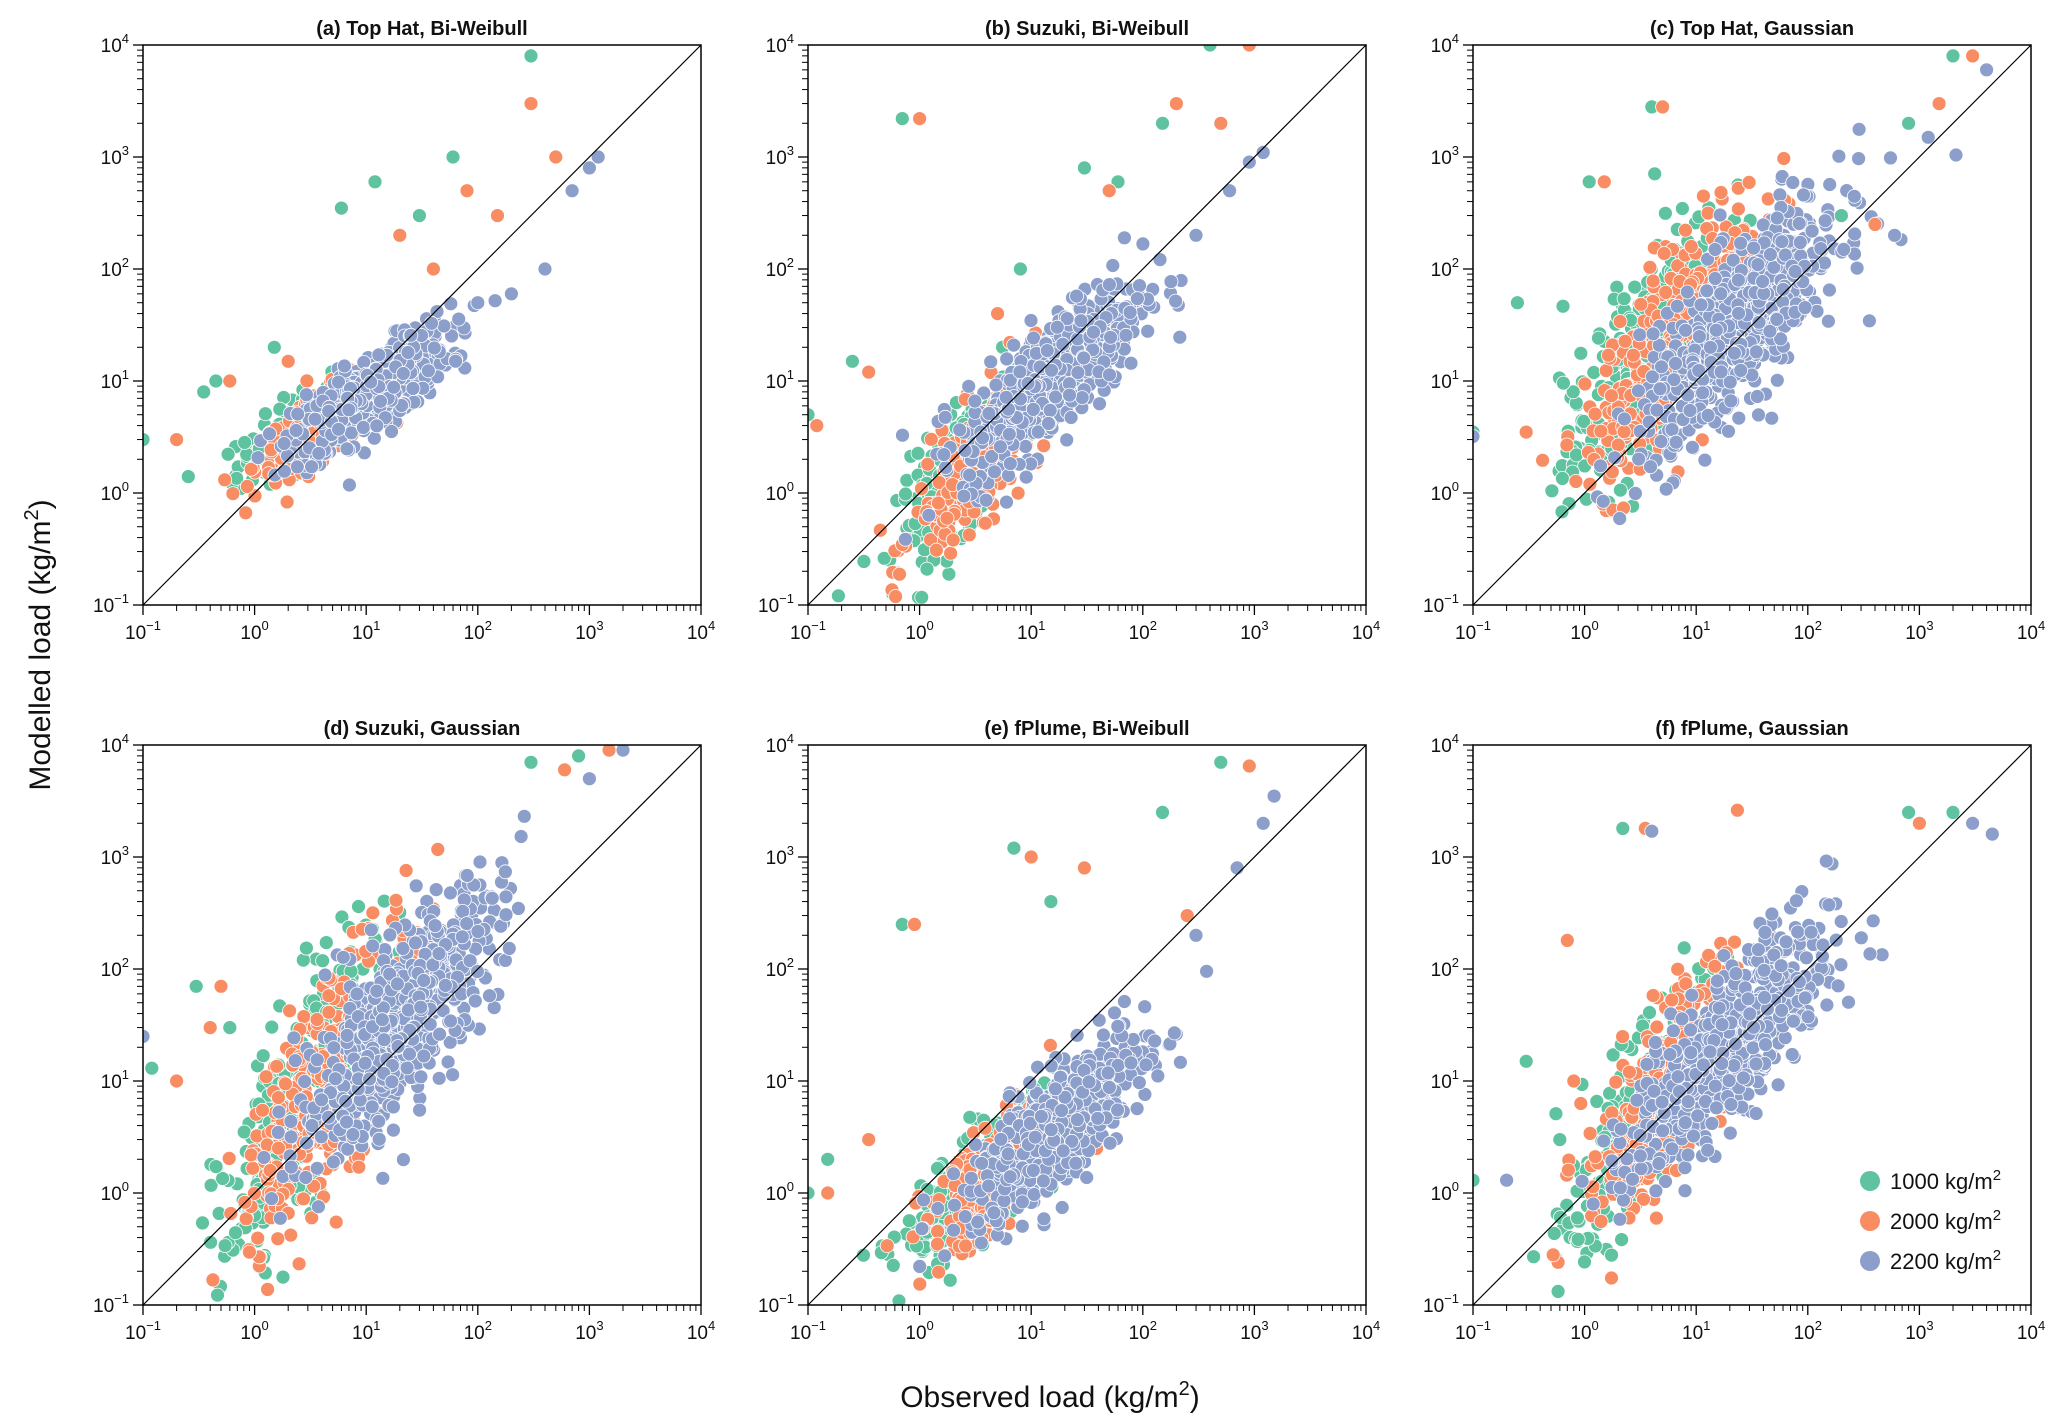  What do you see at coordinates (1696, 631) in the screenshot?
I see `x-tick-label: 10¹` at bounding box center [1696, 631].